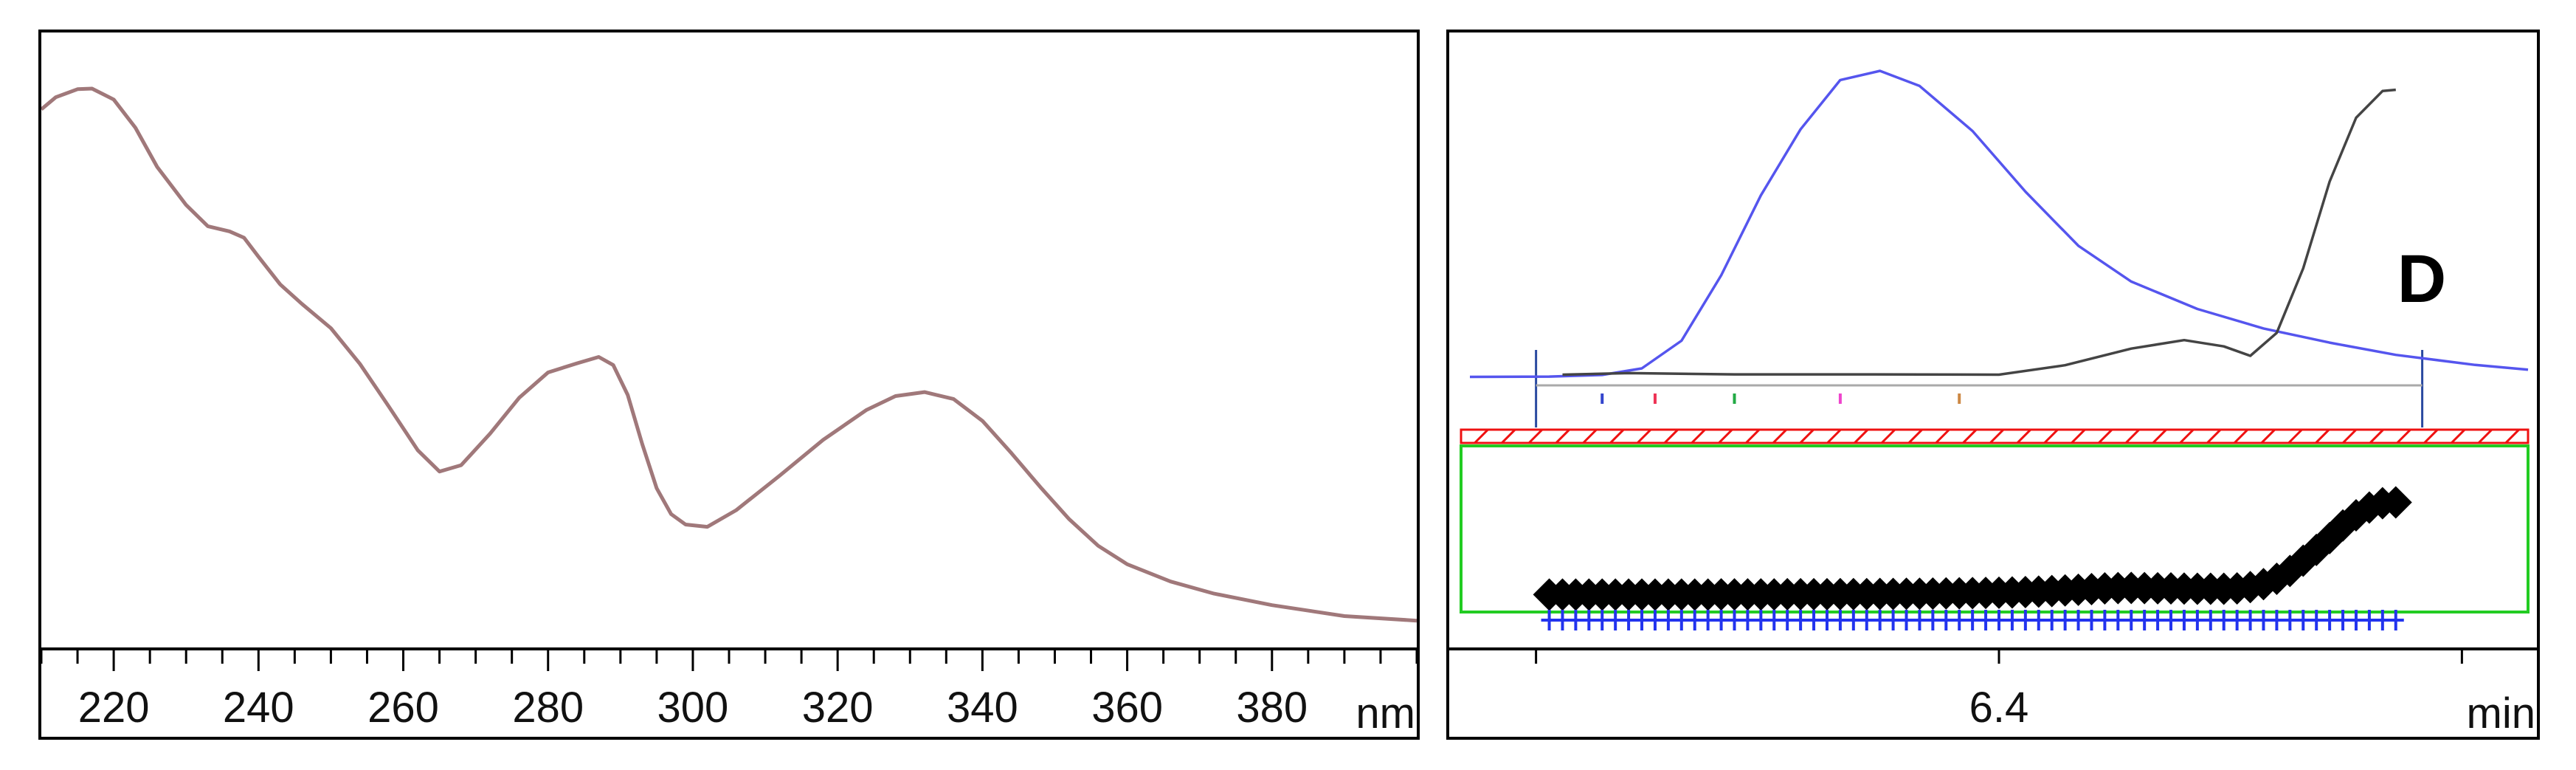  Describe the element at coordinates (403, 708) in the screenshot. I see `x-tick-label: 260` at that location.